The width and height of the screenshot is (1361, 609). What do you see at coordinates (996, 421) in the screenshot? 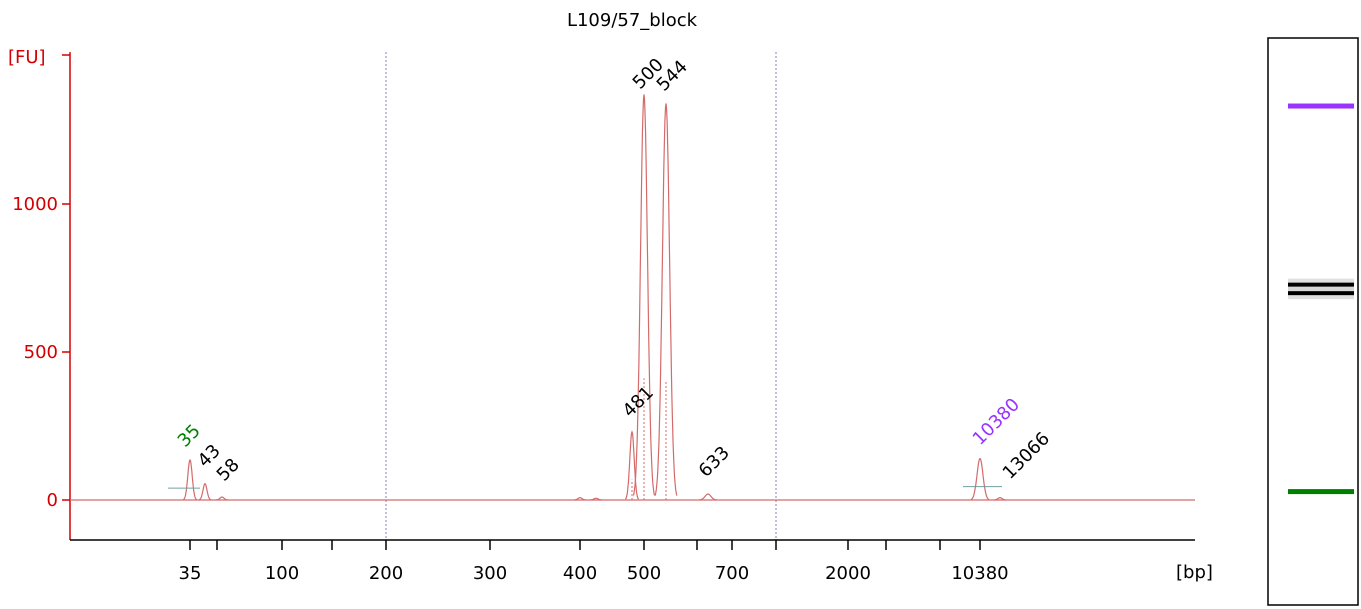
I see `peak-label-10380: 10380` at bounding box center [996, 421].